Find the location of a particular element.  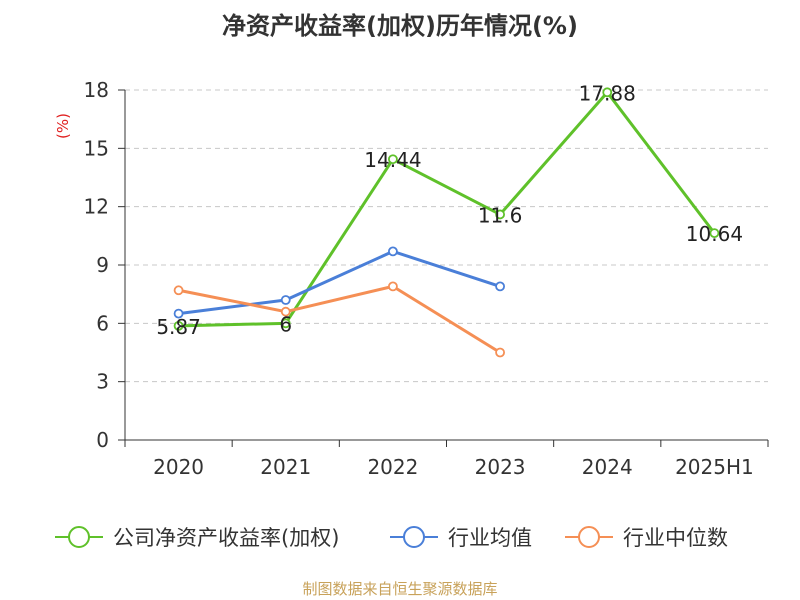

legend-label: 公司净资产收益率(加权) is located at coordinates (226, 538).